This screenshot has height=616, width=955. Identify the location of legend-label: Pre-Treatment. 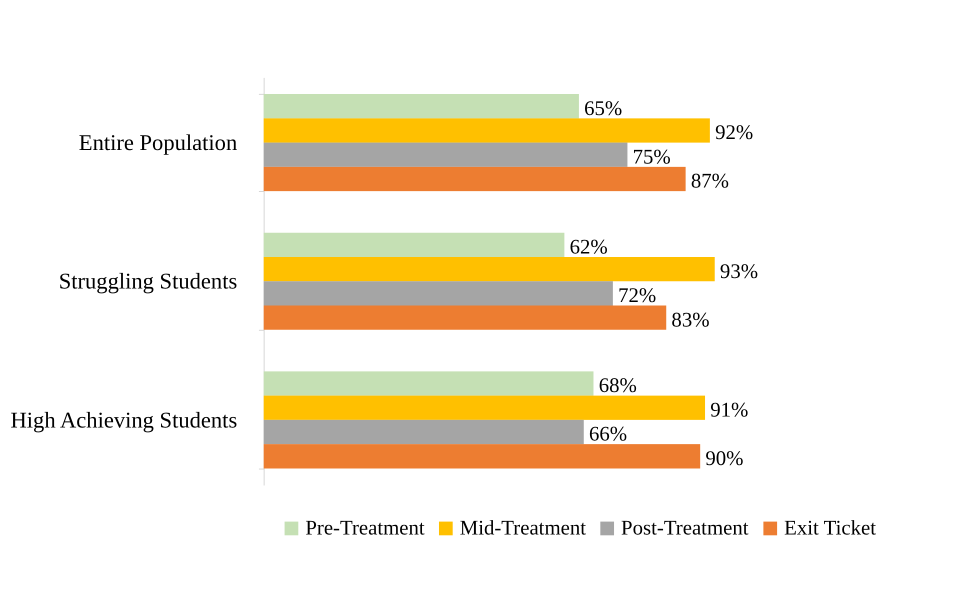
(365, 528).